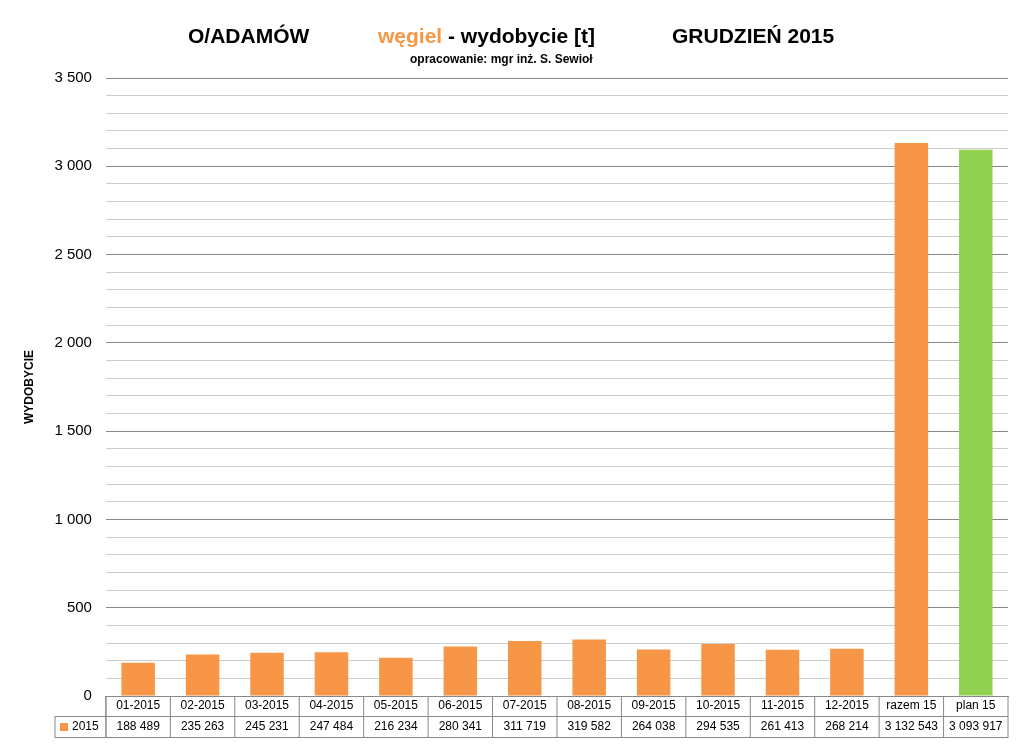 The width and height of the screenshot is (1024, 744). What do you see at coordinates (28, 387) in the screenshot?
I see `y-axis-title: WYDOBYCIE` at bounding box center [28, 387].